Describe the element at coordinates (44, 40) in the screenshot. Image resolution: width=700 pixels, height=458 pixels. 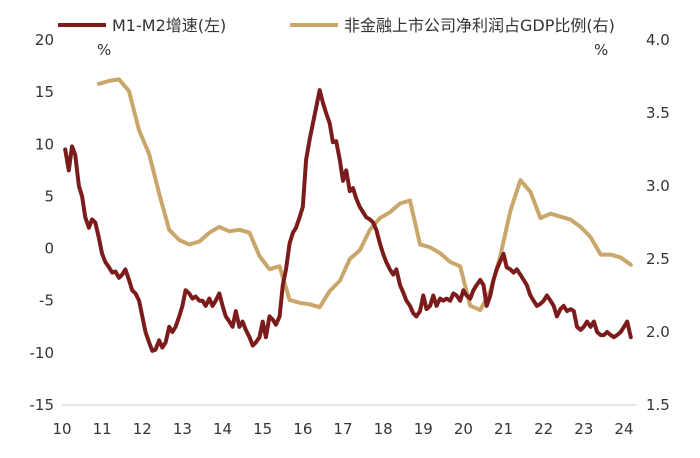
I see `left-tick-label: 20` at that location.